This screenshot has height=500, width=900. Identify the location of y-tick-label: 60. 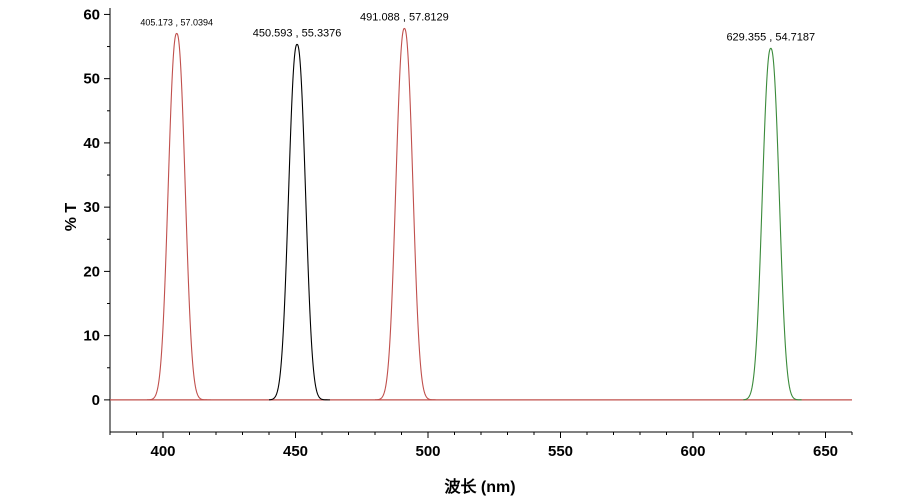
(91, 14).